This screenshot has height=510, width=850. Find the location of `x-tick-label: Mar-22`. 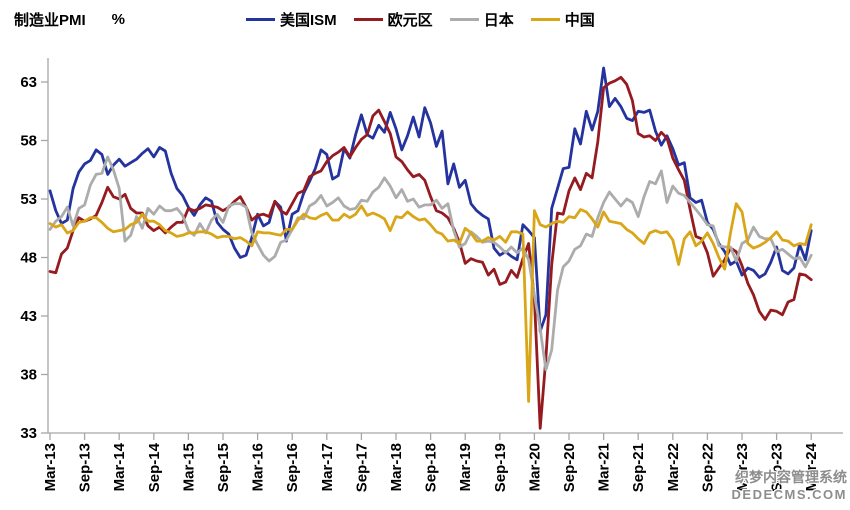

x-tick-label: Mar-22 is located at coordinates (673, 467).